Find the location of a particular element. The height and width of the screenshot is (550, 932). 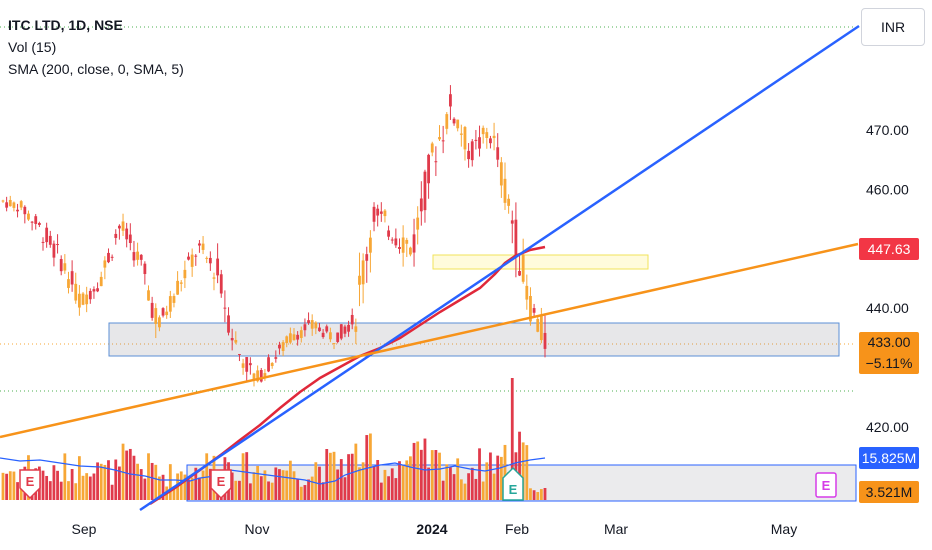

earnings-markers: E E E E is located at coordinates (428, 483).